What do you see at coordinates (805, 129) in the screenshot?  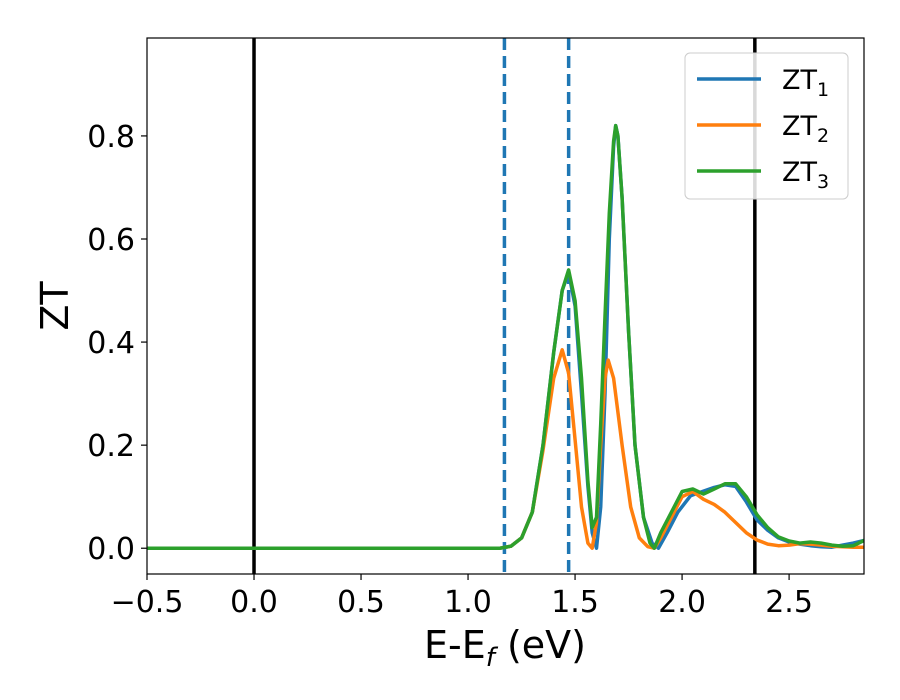 I see `legend-label-zt2: ZT2` at bounding box center [805, 129].